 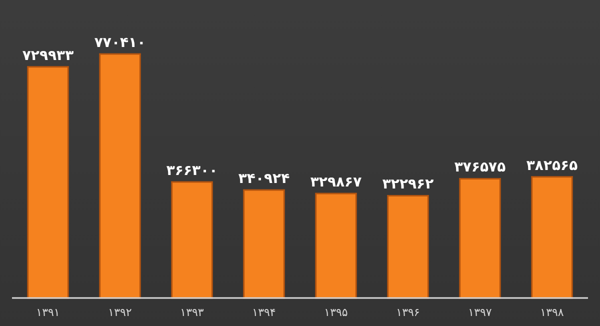 What do you see at coordinates (120, 312) in the screenshot?
I see `x-tick-label: ۱۳۹۲` at bounding box center [120, 312].